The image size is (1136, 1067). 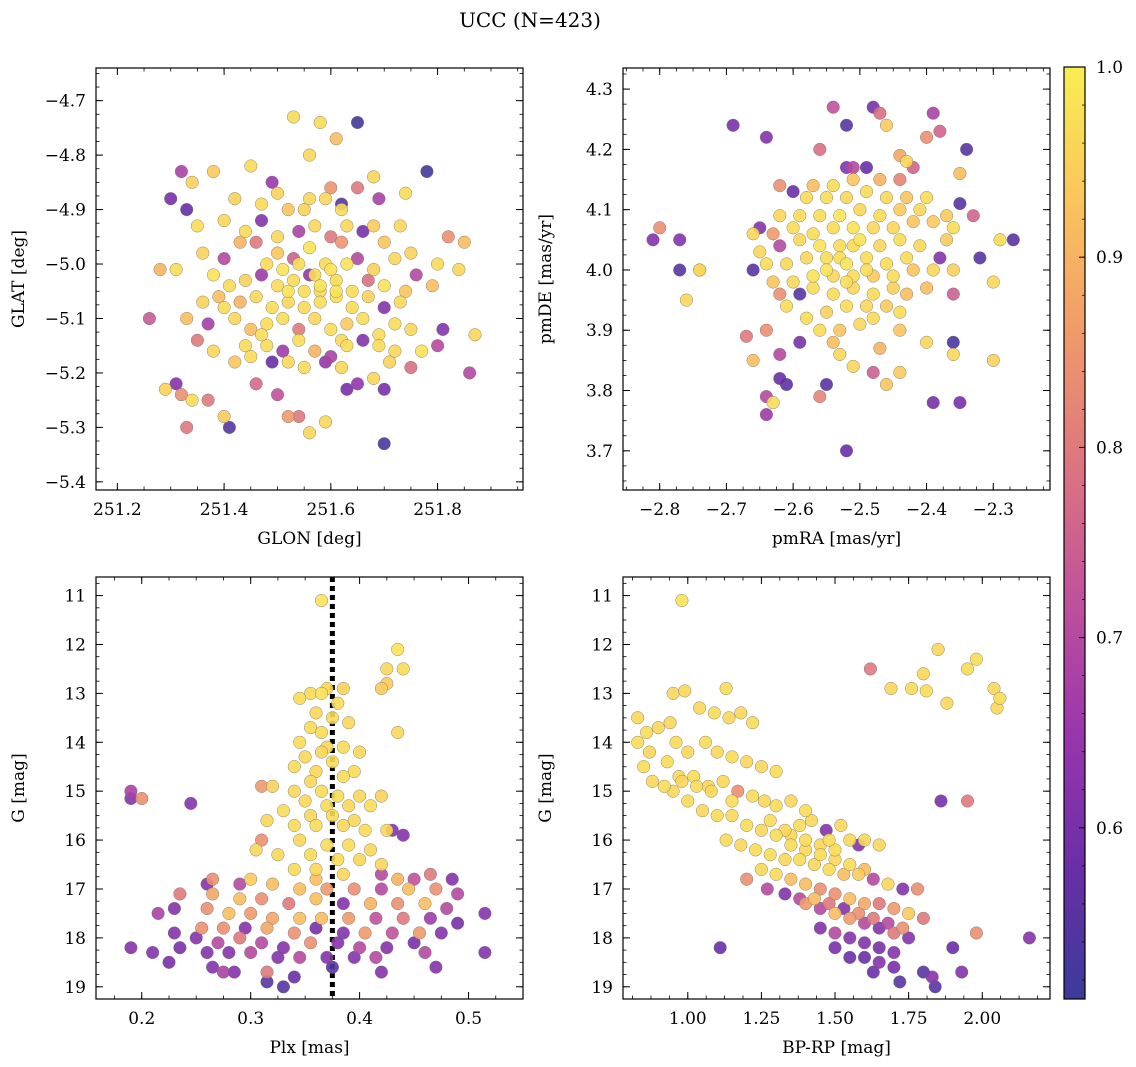 I want to click on y-axis-label: G [mag], so click(x=19, y=787).